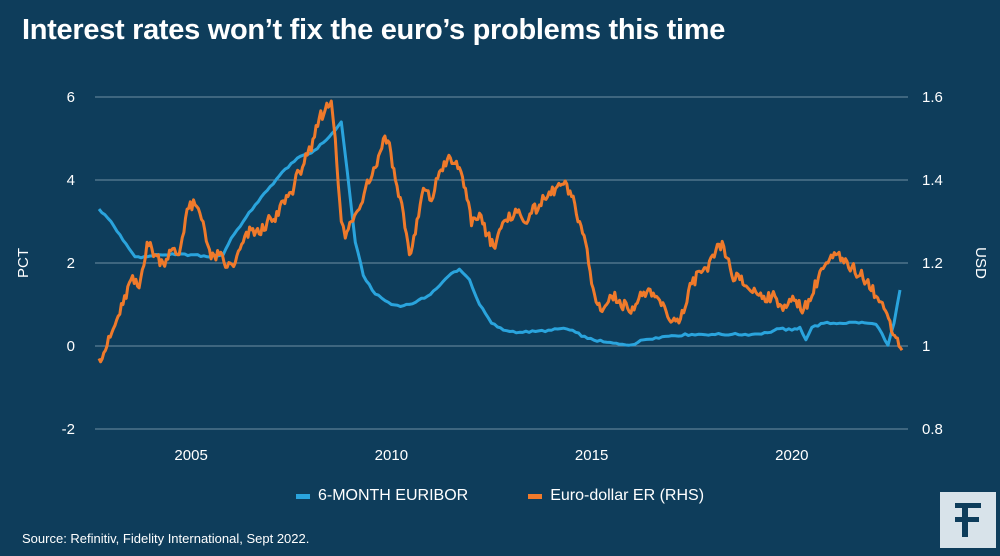  I want to click on legend: 6-MONTH EURIBOR Euro-dollar ER (RHS), so click(500, 496).